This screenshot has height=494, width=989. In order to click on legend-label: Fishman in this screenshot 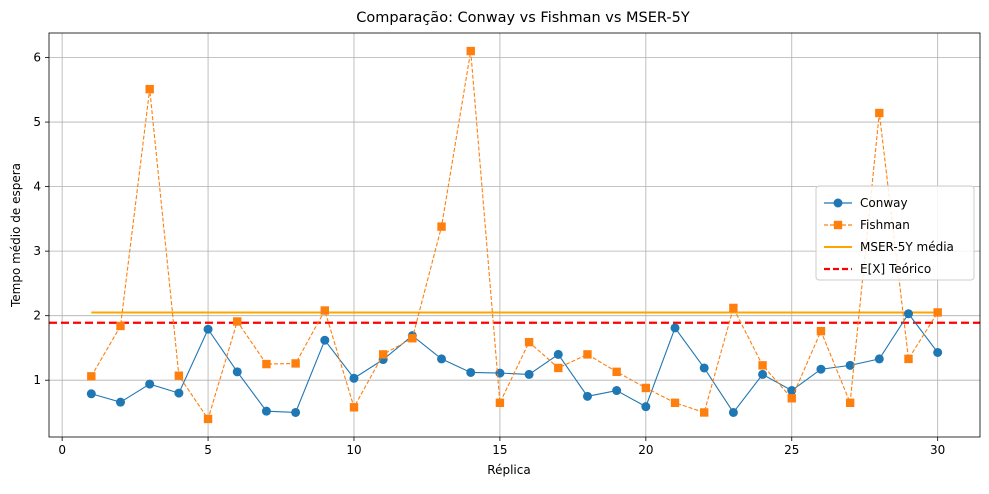, I will do `click(885, 225)`.